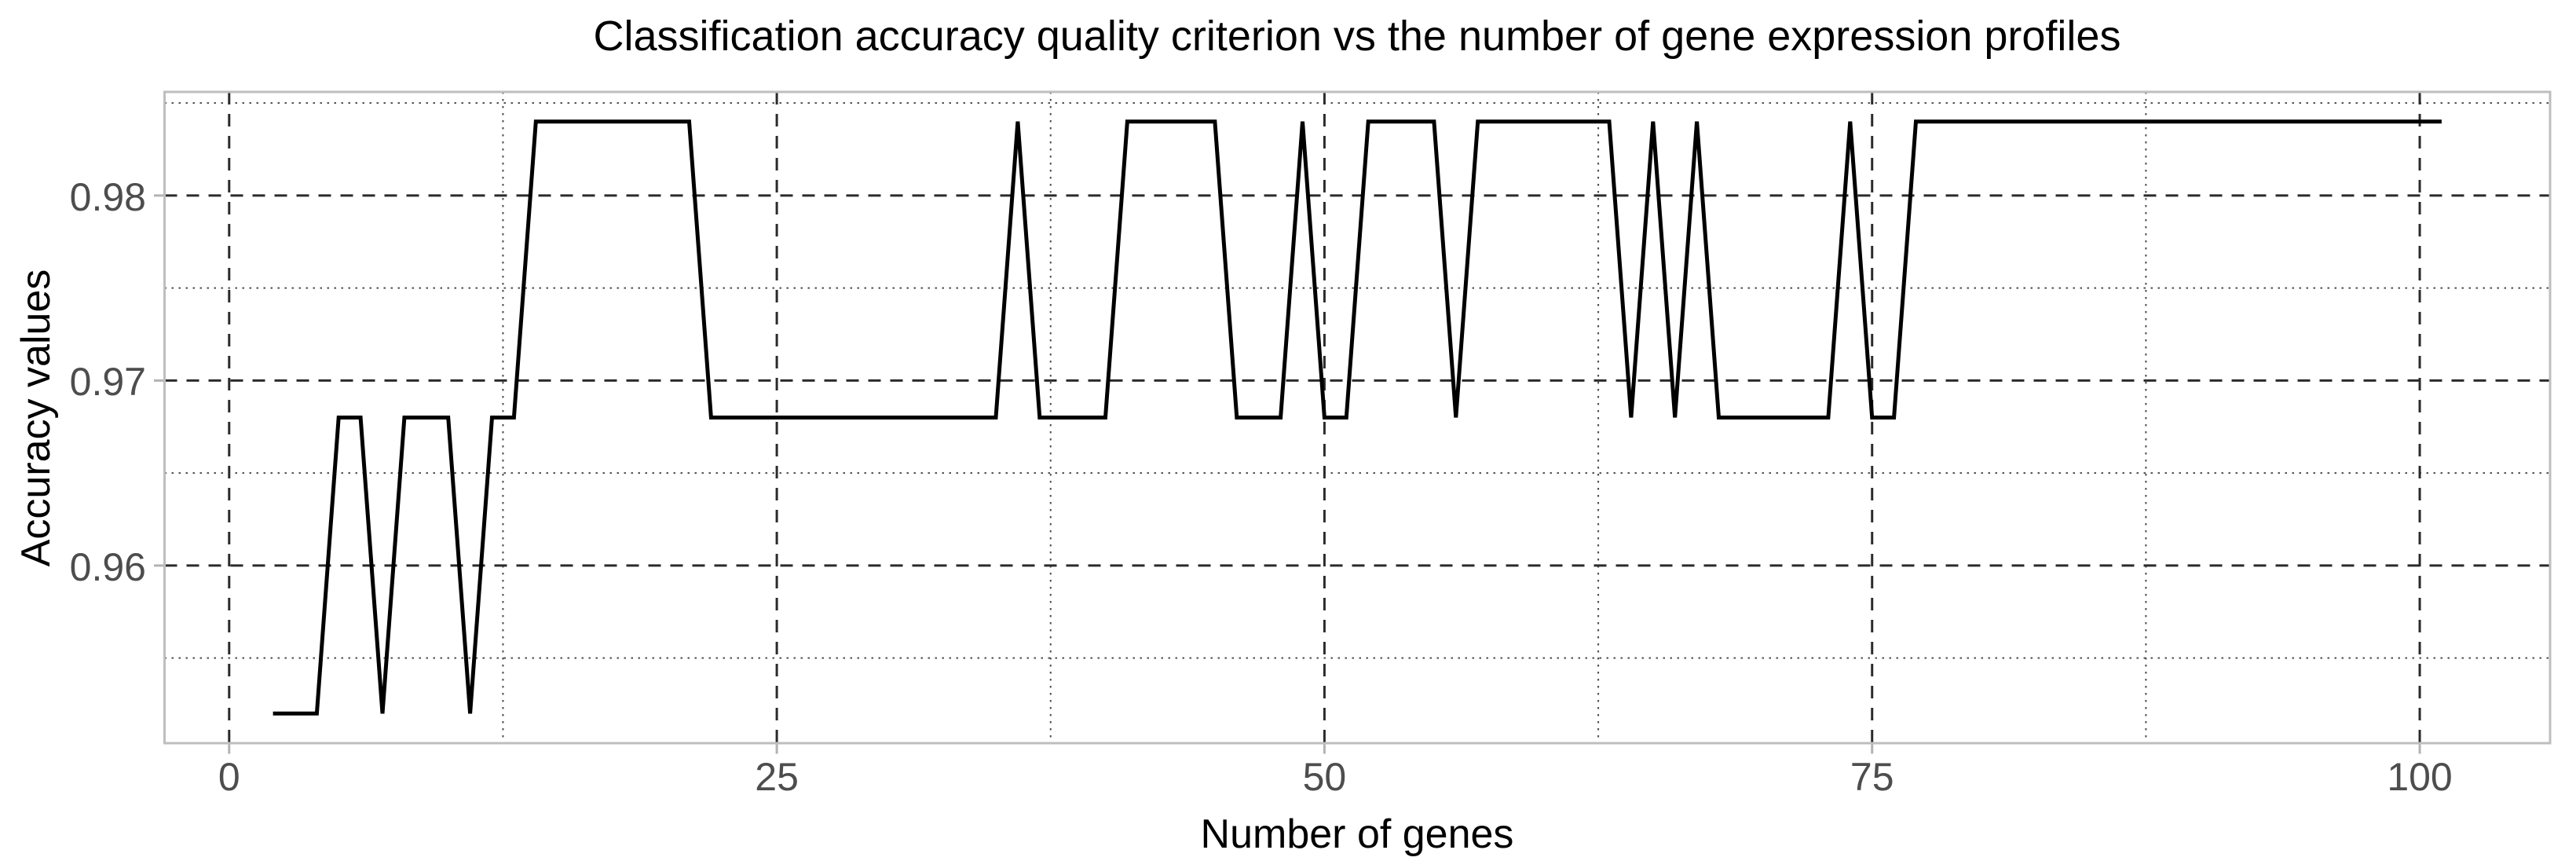 Image resolution: width=2576 pixels, height=861 pixels. Describe the element at coordinates (777, 777) in the screenshot. I see `x-tick-label: 25` at that location.